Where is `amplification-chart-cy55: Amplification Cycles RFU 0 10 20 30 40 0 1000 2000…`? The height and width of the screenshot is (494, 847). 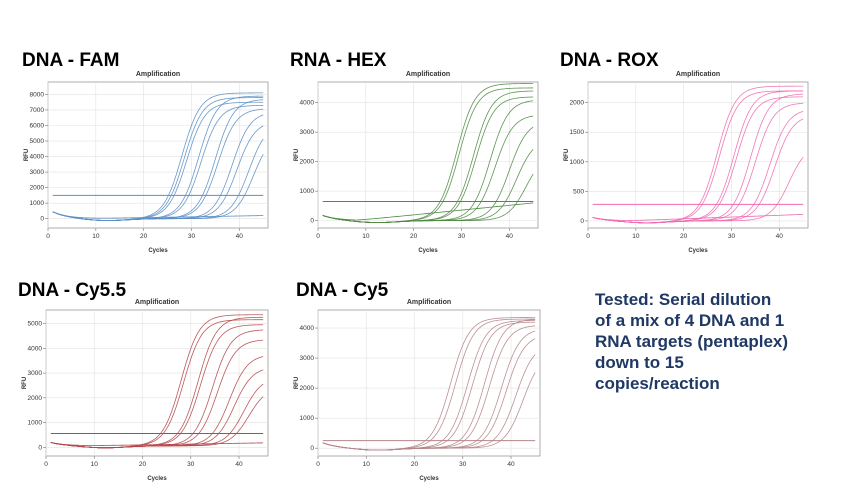 amplification-chart-cy55: Amplification Cycles RFU 0 10 20 30 40 0 1000 2000… is located at coordinates (145, 390).